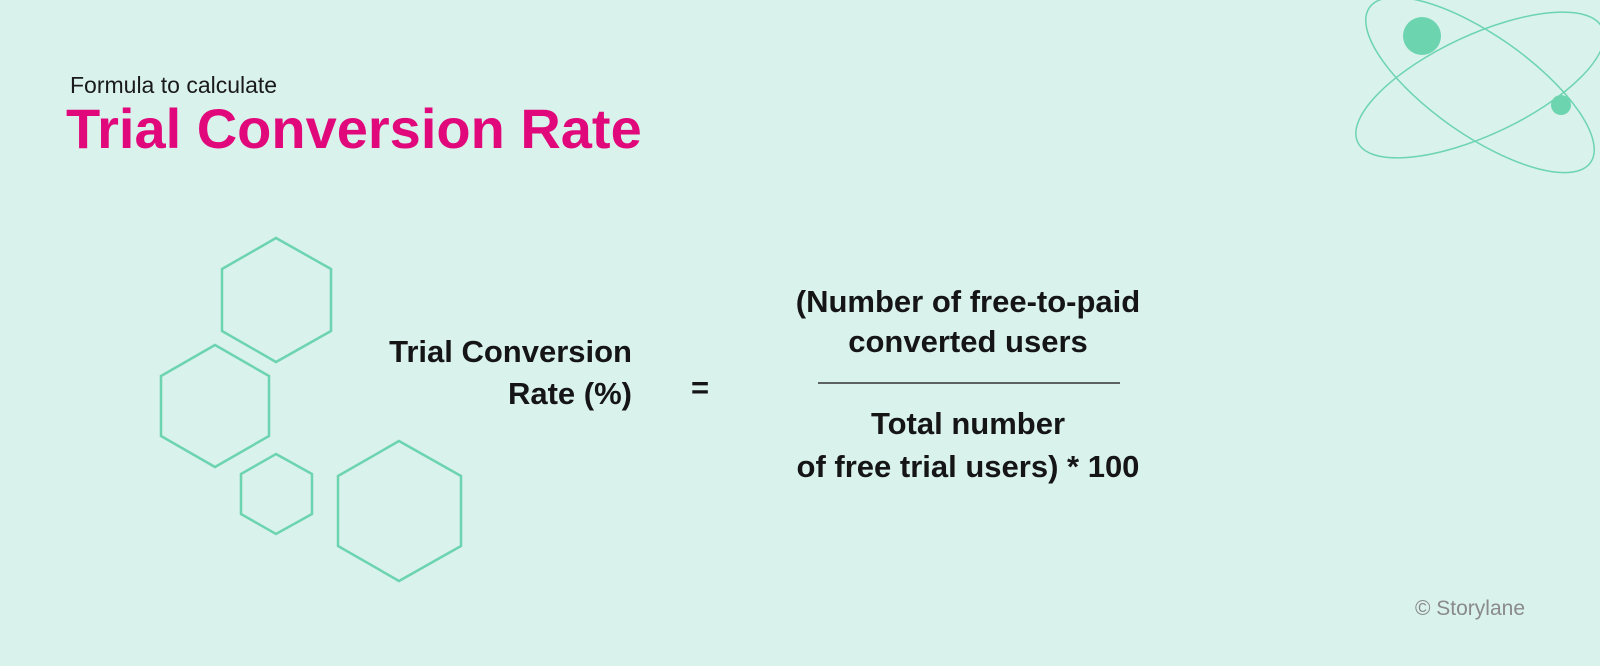  I want to click on numerator: (Number of free-to-paid, so click(968, 301).